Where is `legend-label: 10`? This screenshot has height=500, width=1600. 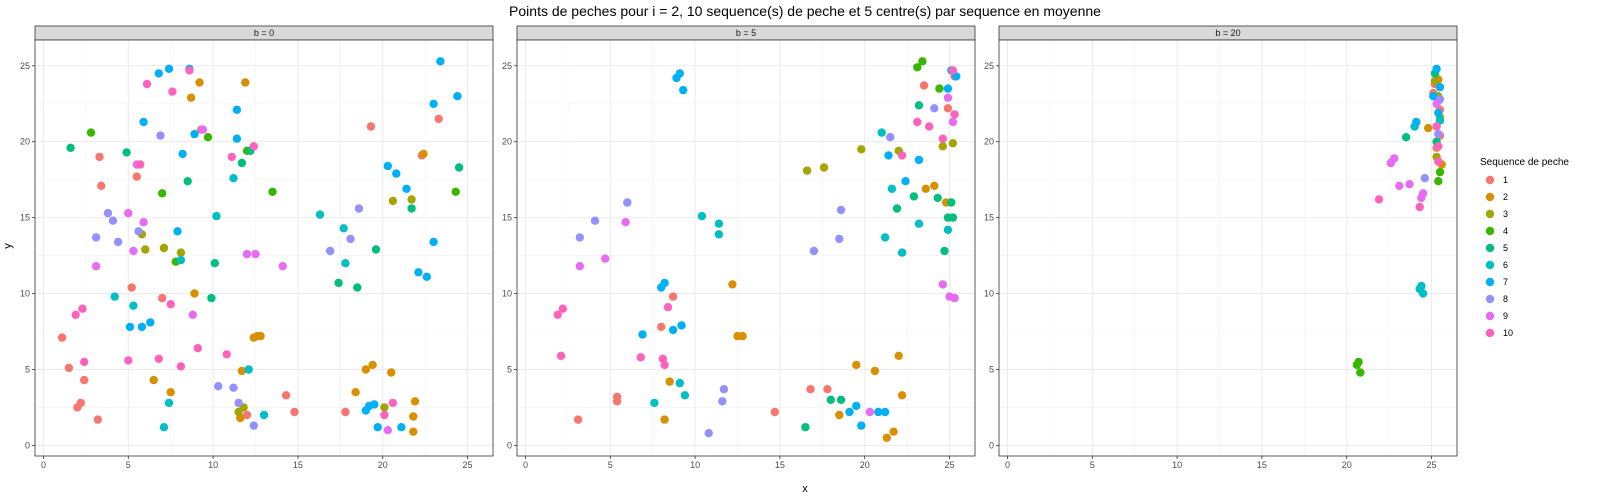 legend-label: 10 is located at coordinates (1508, 333).